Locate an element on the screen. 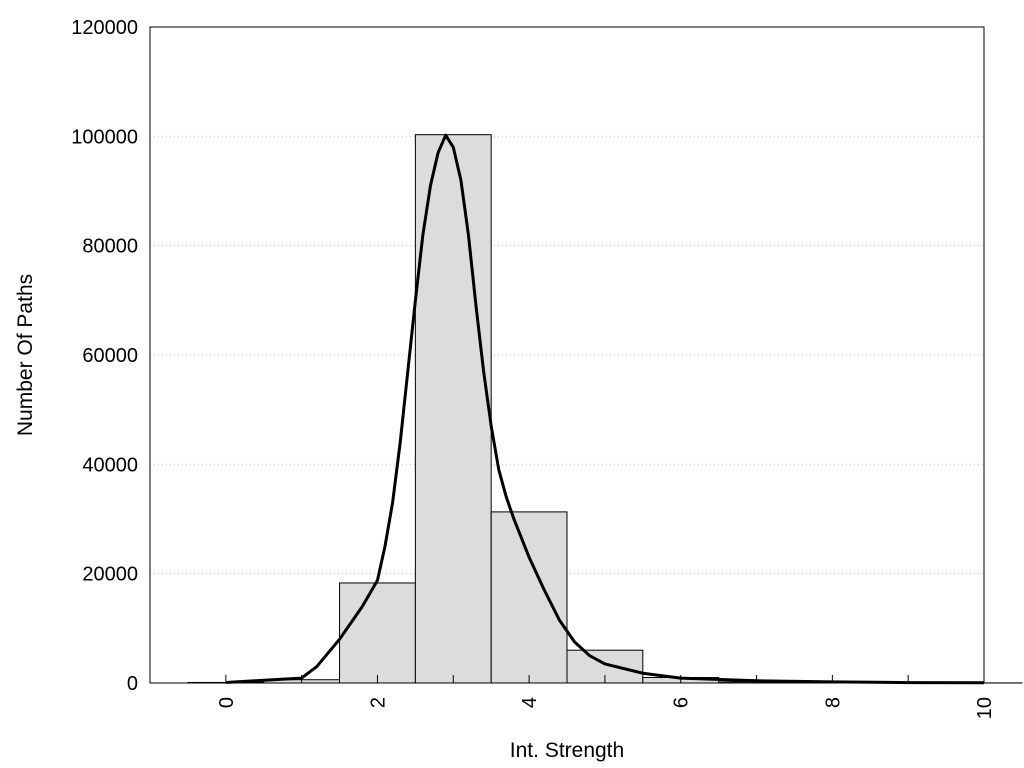  y-tick-label: 60000 is located at coordinates (110, 356).